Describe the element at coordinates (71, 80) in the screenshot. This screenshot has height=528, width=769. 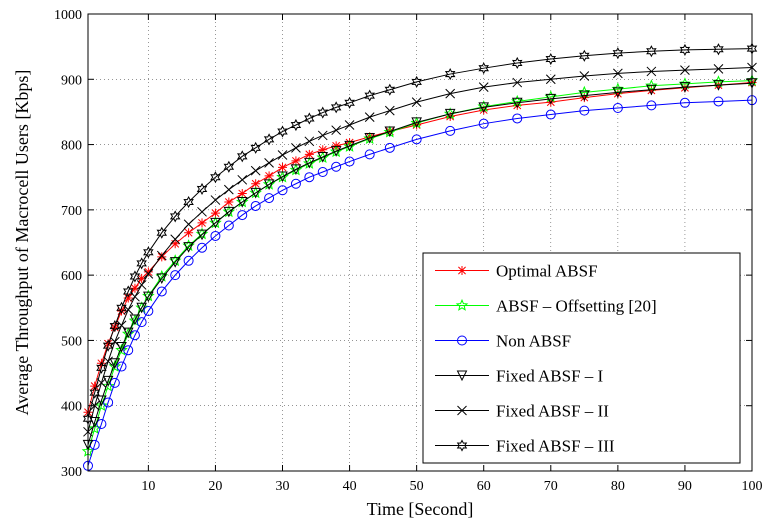
I see `y-tick-label: 900` at that location.